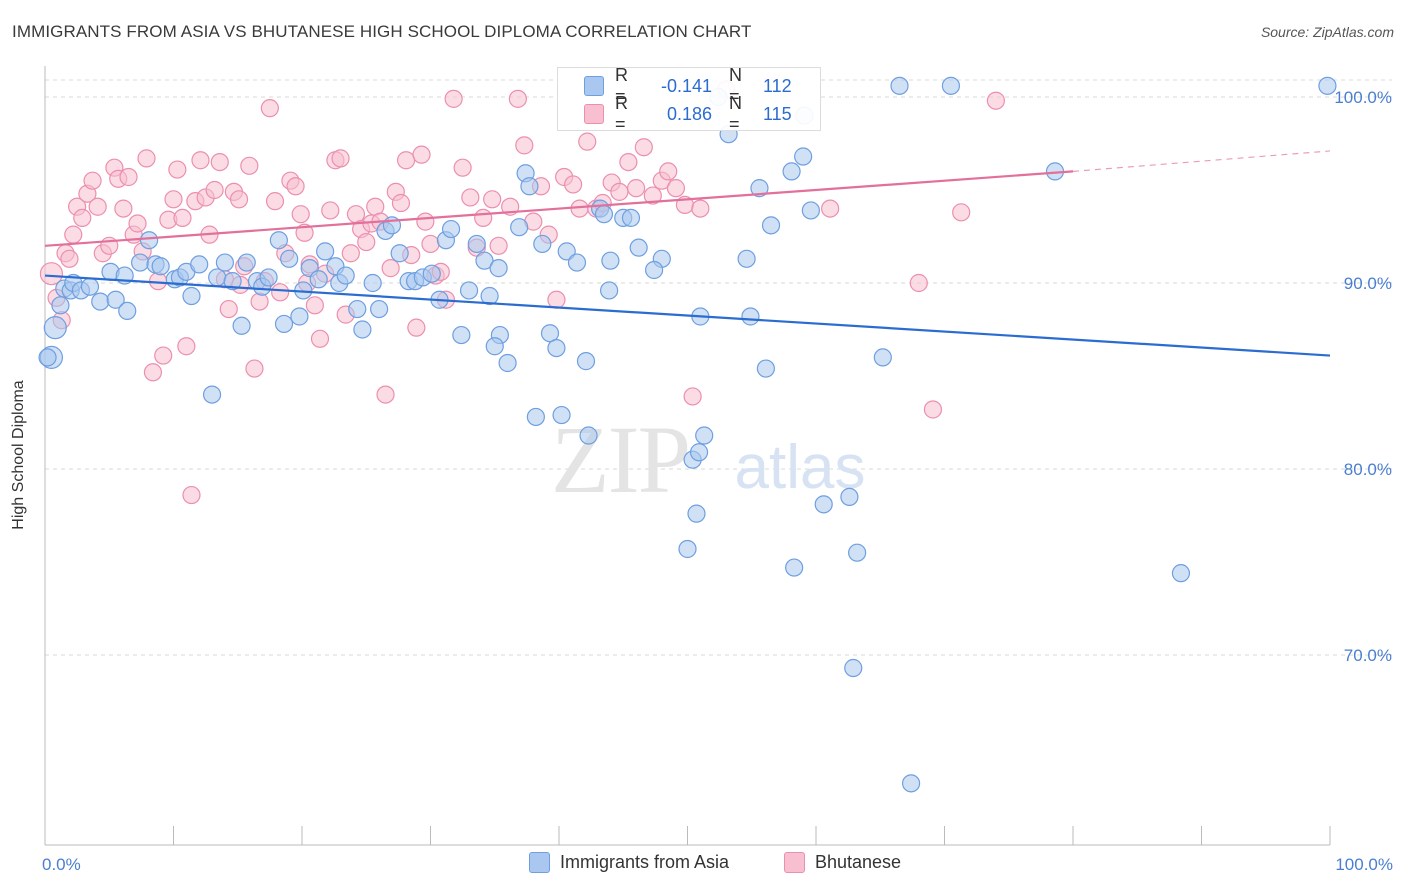 Image resolution: width=1406 pixels, height=892 pixels. What do you see at coordinates (621, 85) in the screenshot?
I see `legend-r-label: R =` at bounding box center [621, 85].